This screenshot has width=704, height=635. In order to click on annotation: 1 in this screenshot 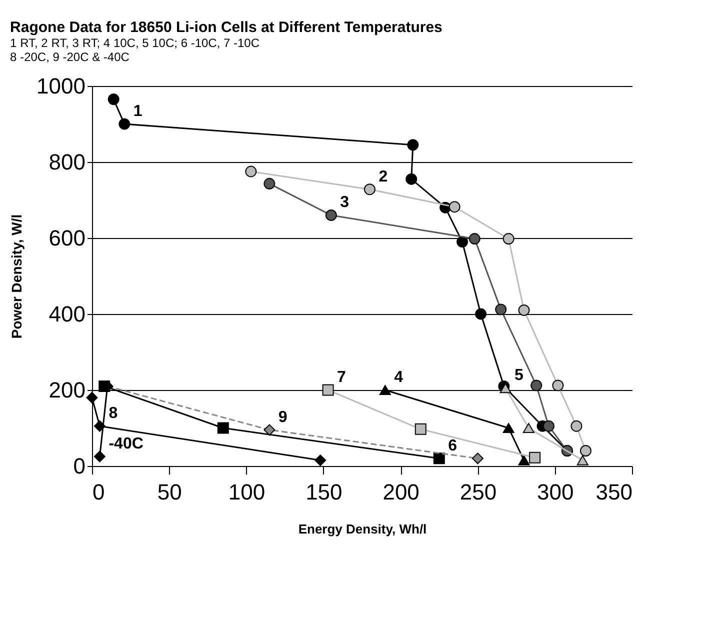, I will do `click(137, 111)`.